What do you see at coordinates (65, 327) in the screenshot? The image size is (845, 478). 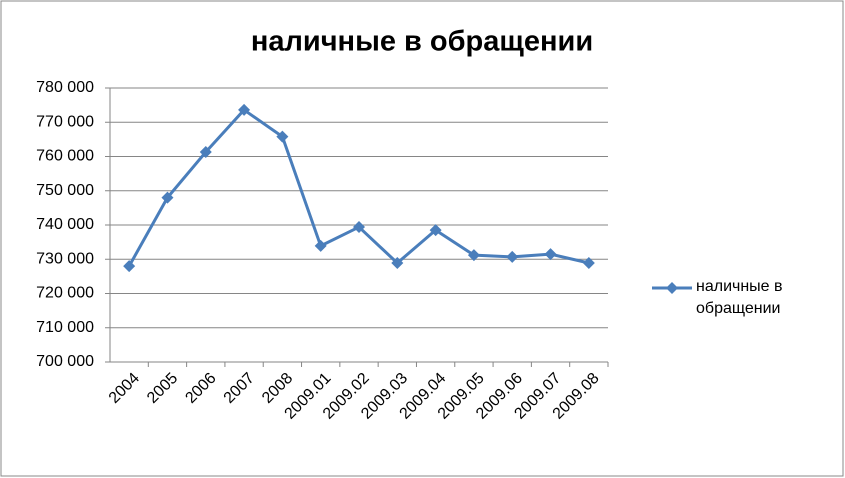 I see `y-tick-label: 710 000` at bounding box center [65, 327].